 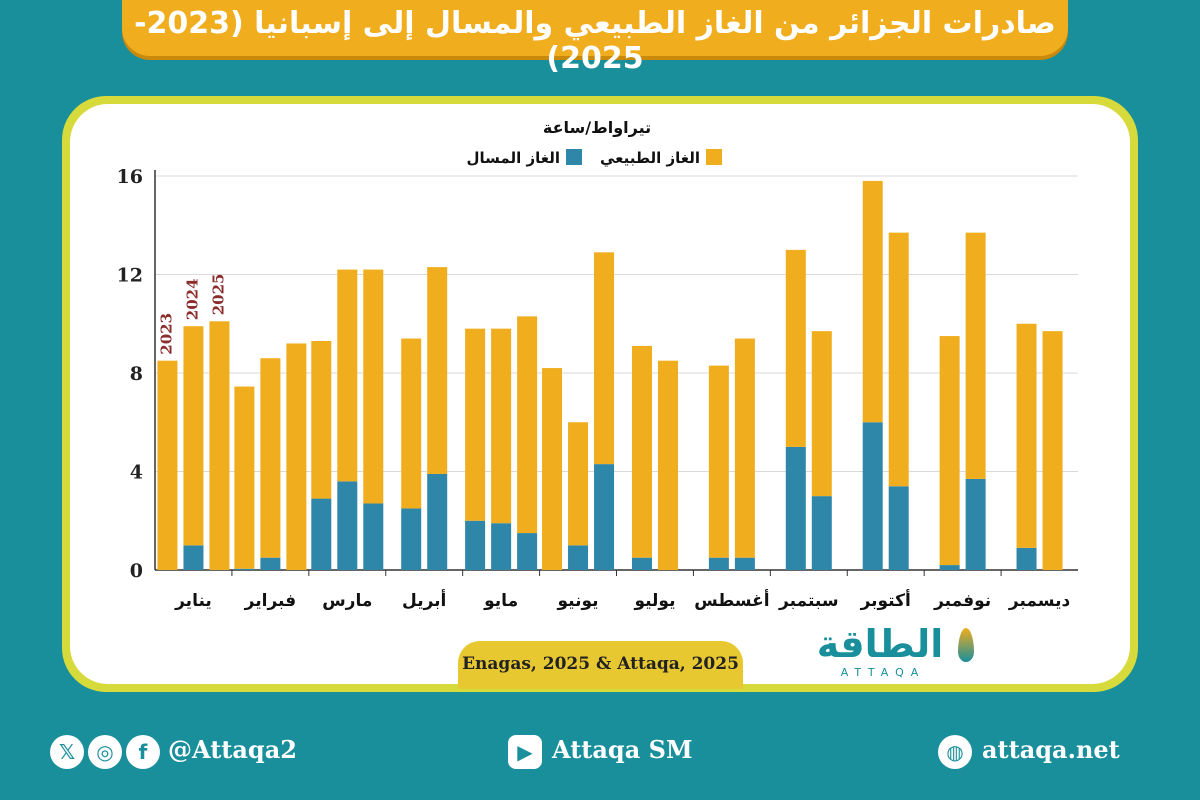 What do you see at coordinates (166, 334) in the screenshot?
I see `year-label: 2023` at bounding box center [166, 334].